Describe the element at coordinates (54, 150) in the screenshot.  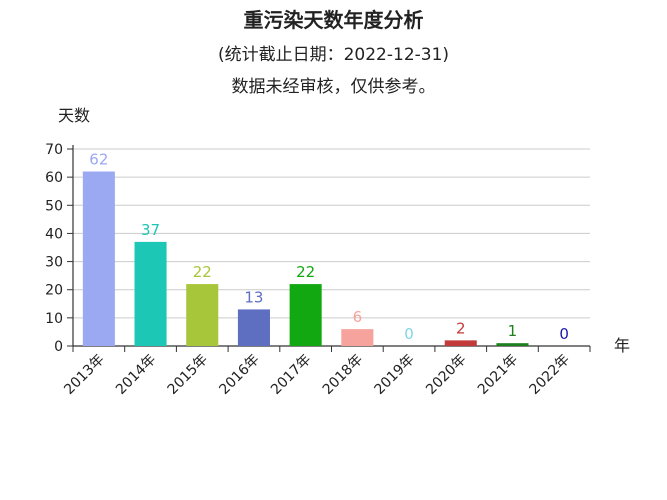
I see `y-tick-label: 70` at that location.